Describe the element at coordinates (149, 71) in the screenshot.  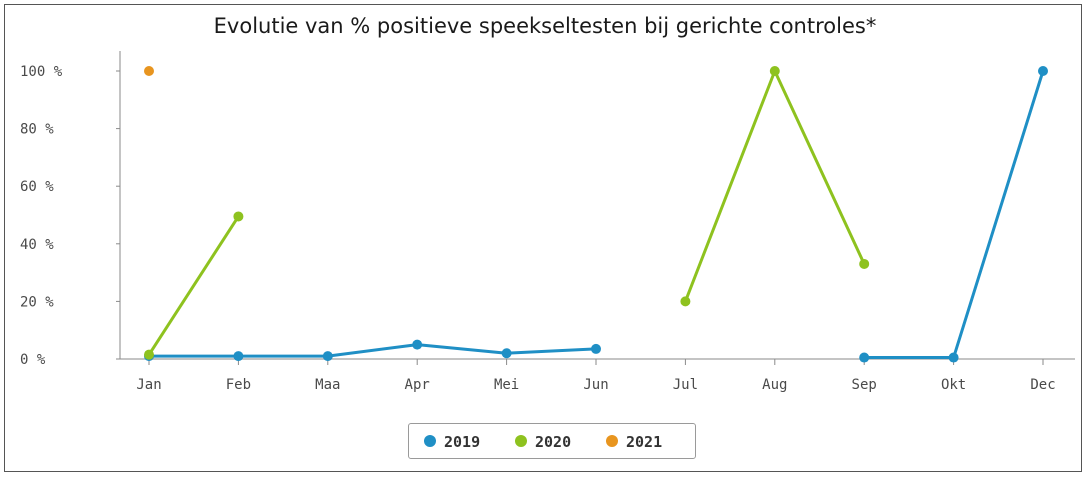
I see `data-point-2021` at that location.